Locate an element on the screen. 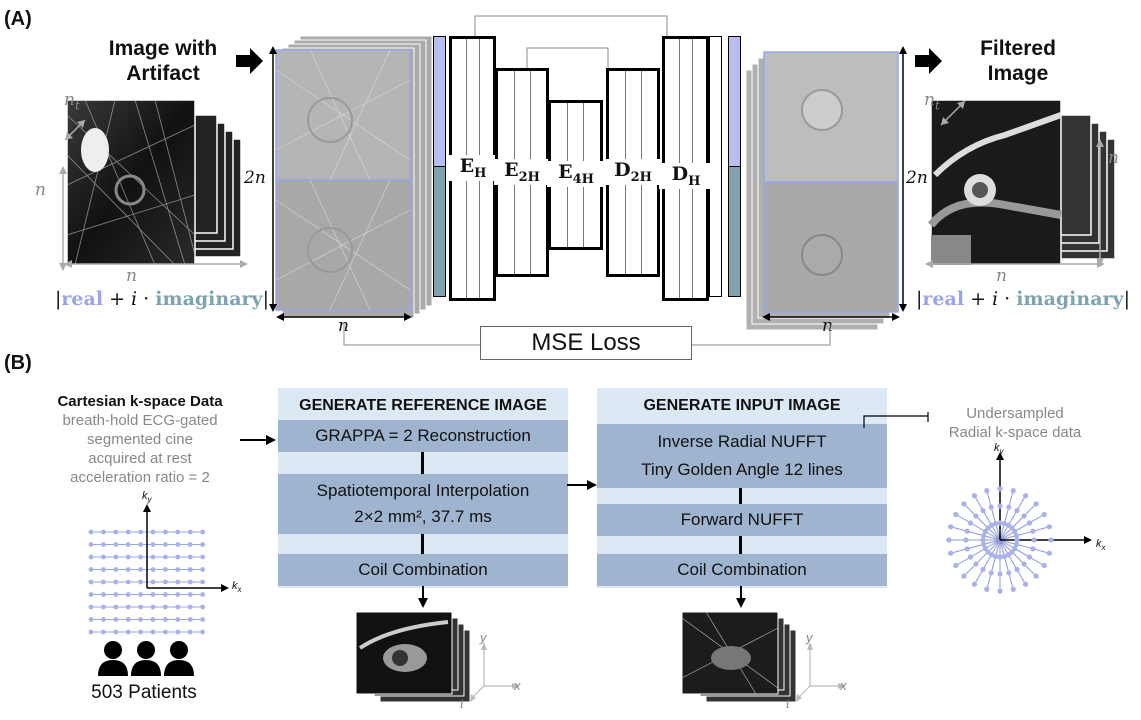  left-dimension-arrows is located at coordinates (72, 195).